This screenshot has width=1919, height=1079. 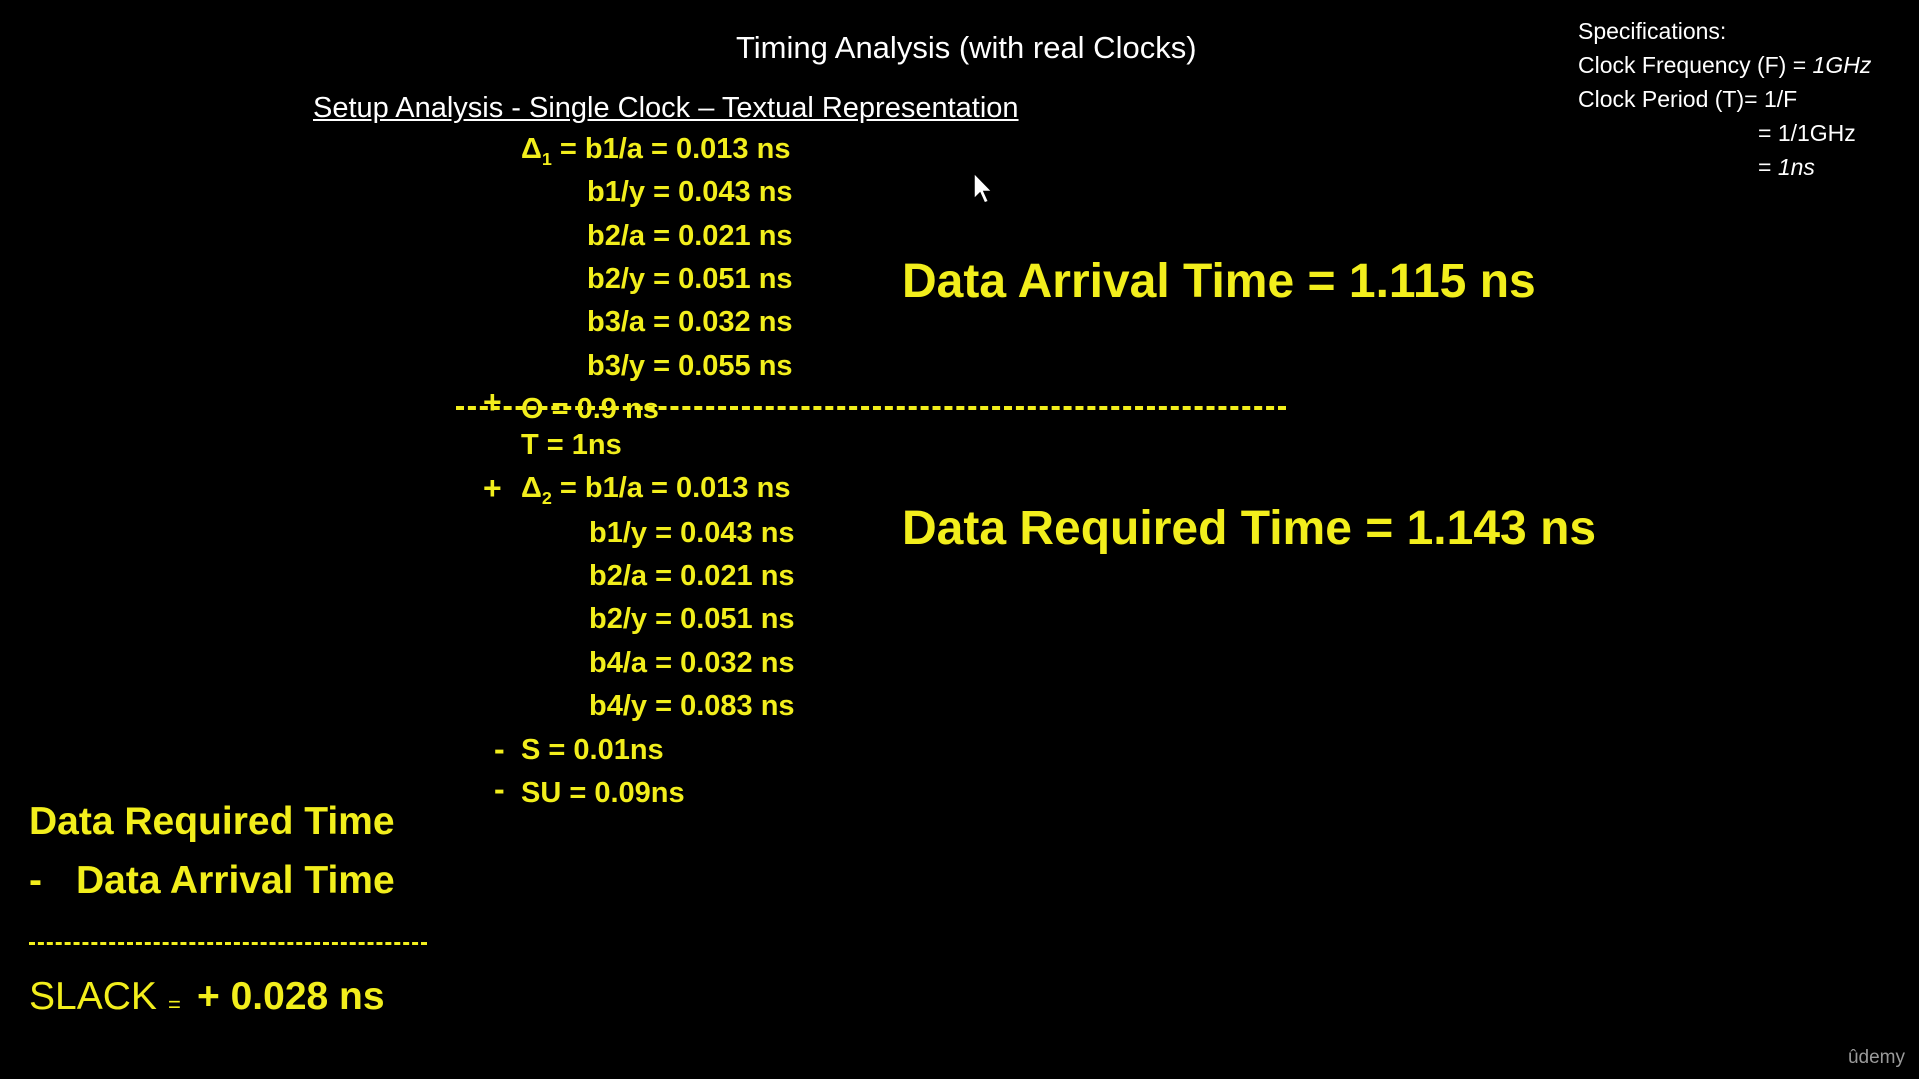 What do you see at coordinates (228, 943) in the screenshot?
I see `summary-divider` at bounding box center [228, 943].